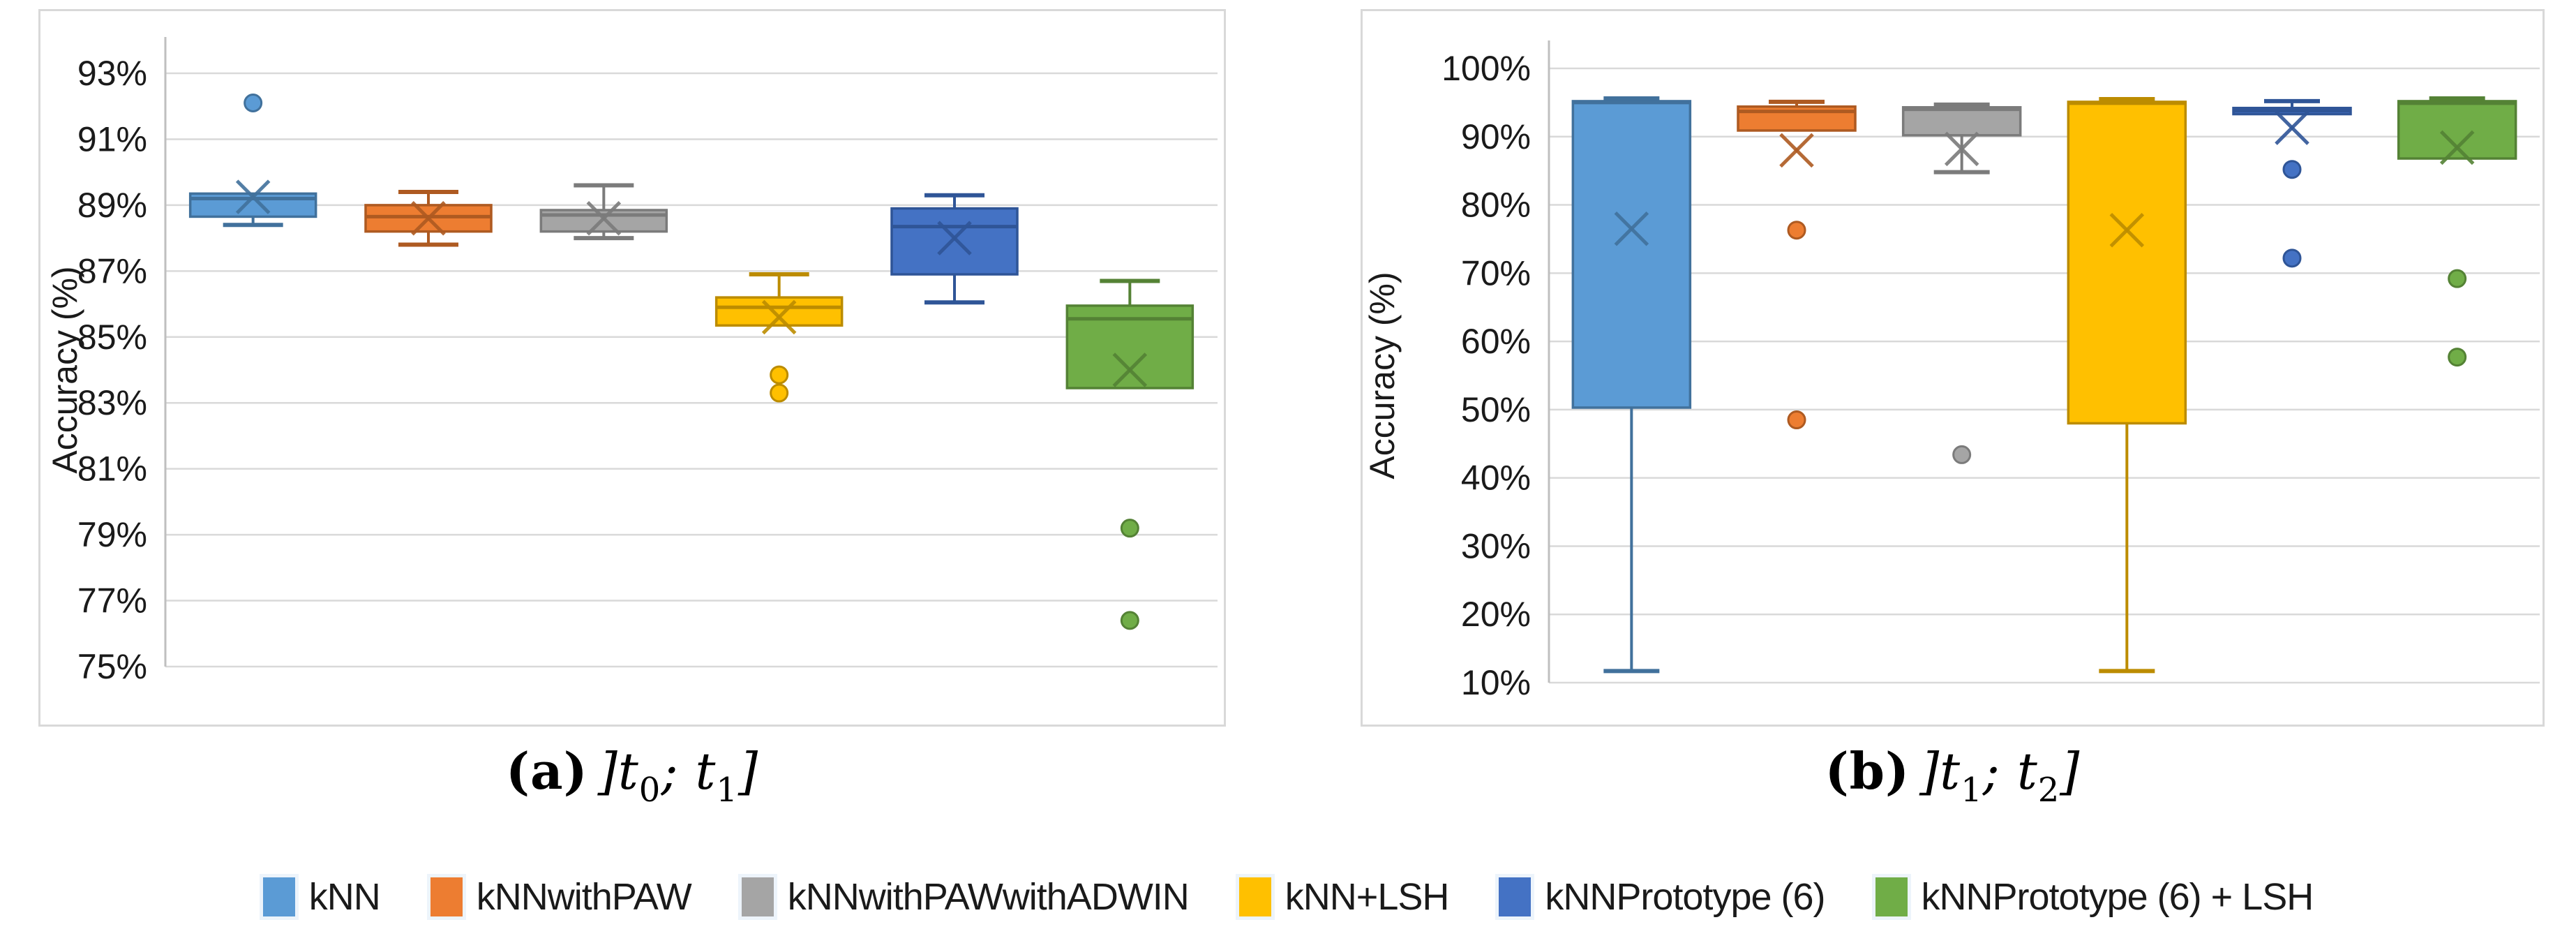 The height and width of the screenshot is (943, 2576). What do you see at coordinates (112, 205) in the screenshot?
I see `y-tick-label-89: 89%` at bounding box center [112, 205].